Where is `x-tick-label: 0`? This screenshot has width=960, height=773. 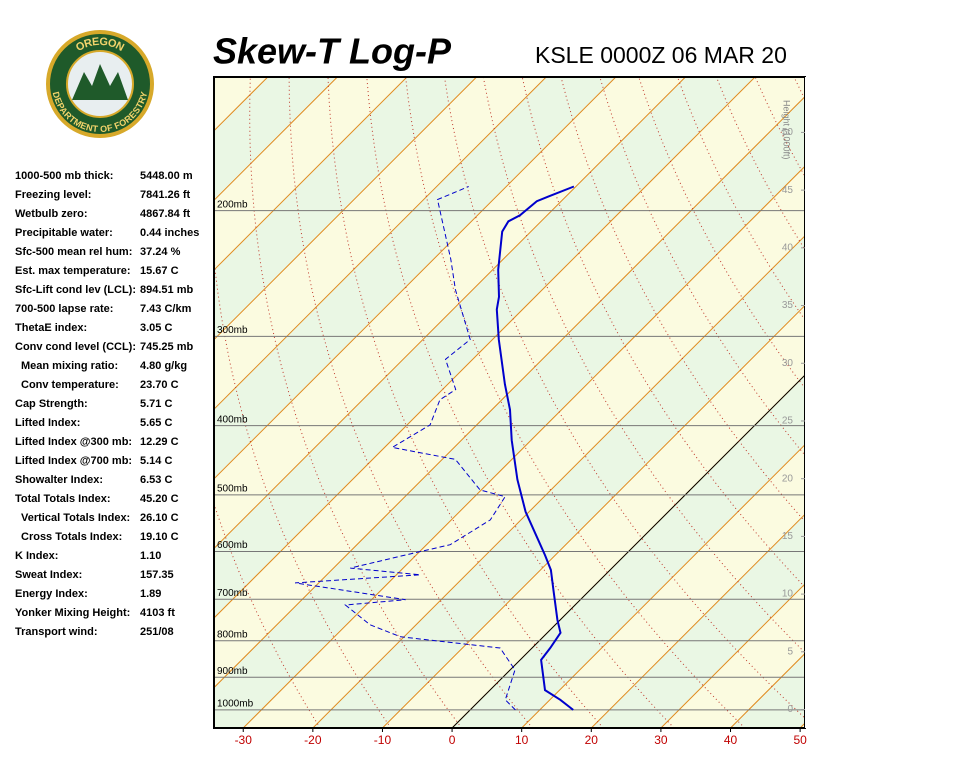 x-tick-label: 0 is located at coordinates (452, 740).